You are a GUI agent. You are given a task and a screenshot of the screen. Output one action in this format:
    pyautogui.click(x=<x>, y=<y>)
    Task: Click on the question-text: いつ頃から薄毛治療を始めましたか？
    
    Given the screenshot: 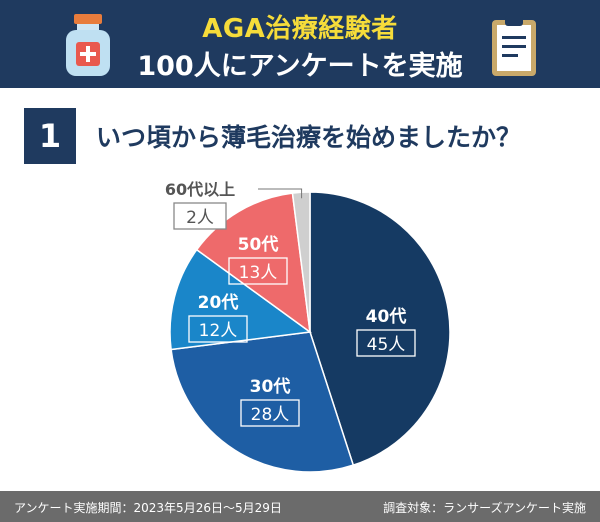 What is the action you would take?
    pyautogui.click(x=309, y=137)
    